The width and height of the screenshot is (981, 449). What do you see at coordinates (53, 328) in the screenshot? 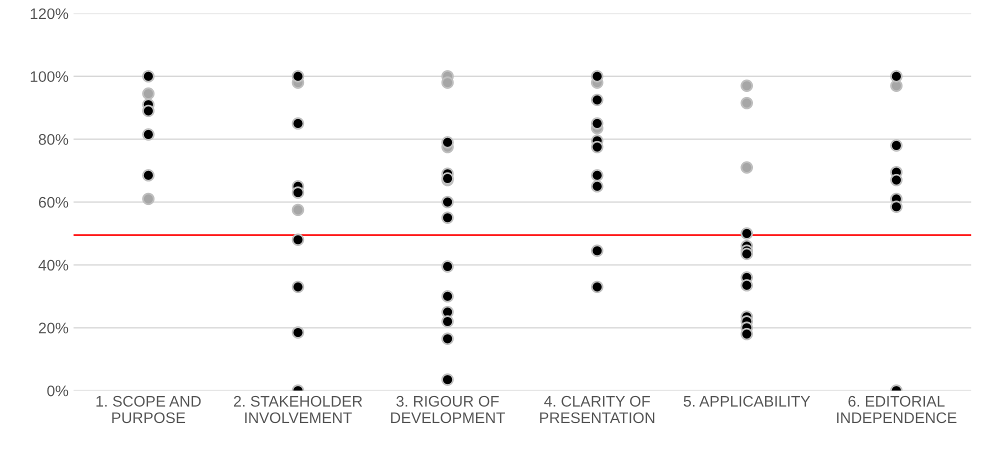
I see `y-tick-label: 20%` at bounding box center [53, 328].